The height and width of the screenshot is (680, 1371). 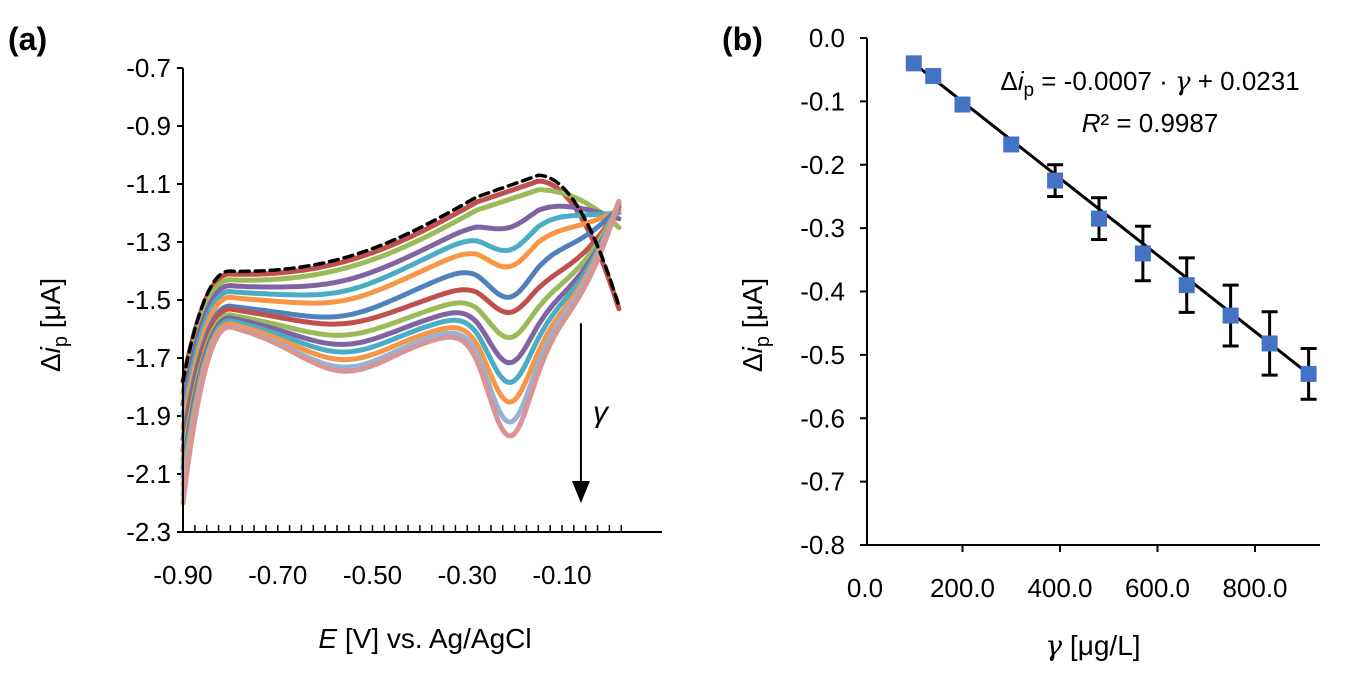 What do you see at coordinates (822, 418) in the screenshot?
I see `y-tick-label: -0.6` at bounding box center [822, 418].